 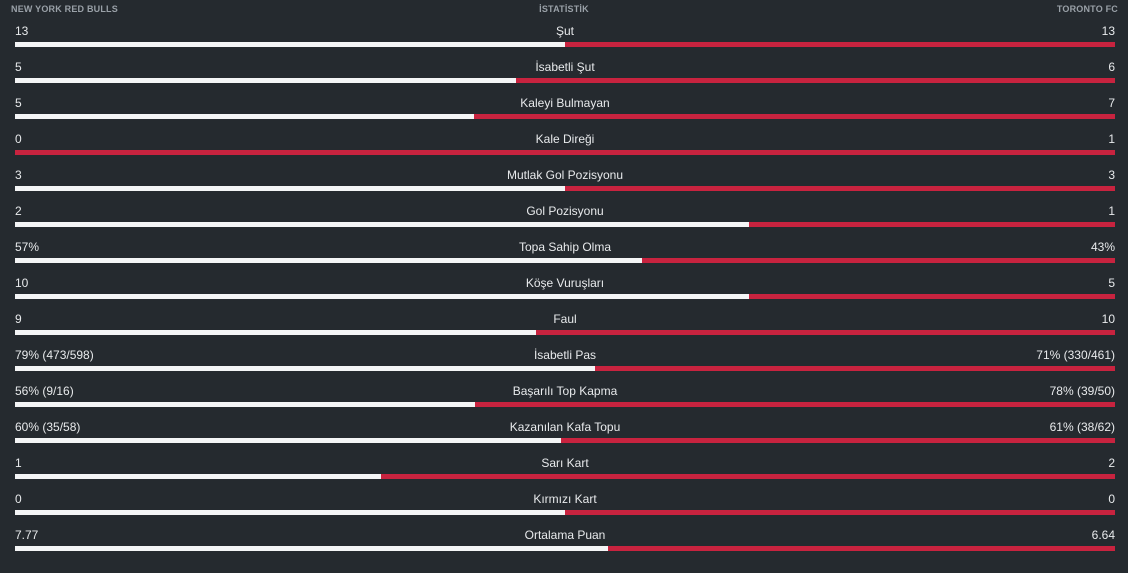 What do you see at coordinates (22, 283) in the screenshot?
I see `home-stat-value: 10` at bounding box center [22, 283].